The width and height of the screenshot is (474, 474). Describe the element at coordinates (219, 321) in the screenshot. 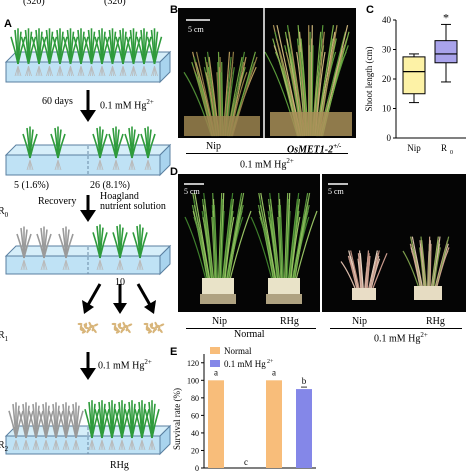

I see `label-d-nip-1: Nip` at that location.